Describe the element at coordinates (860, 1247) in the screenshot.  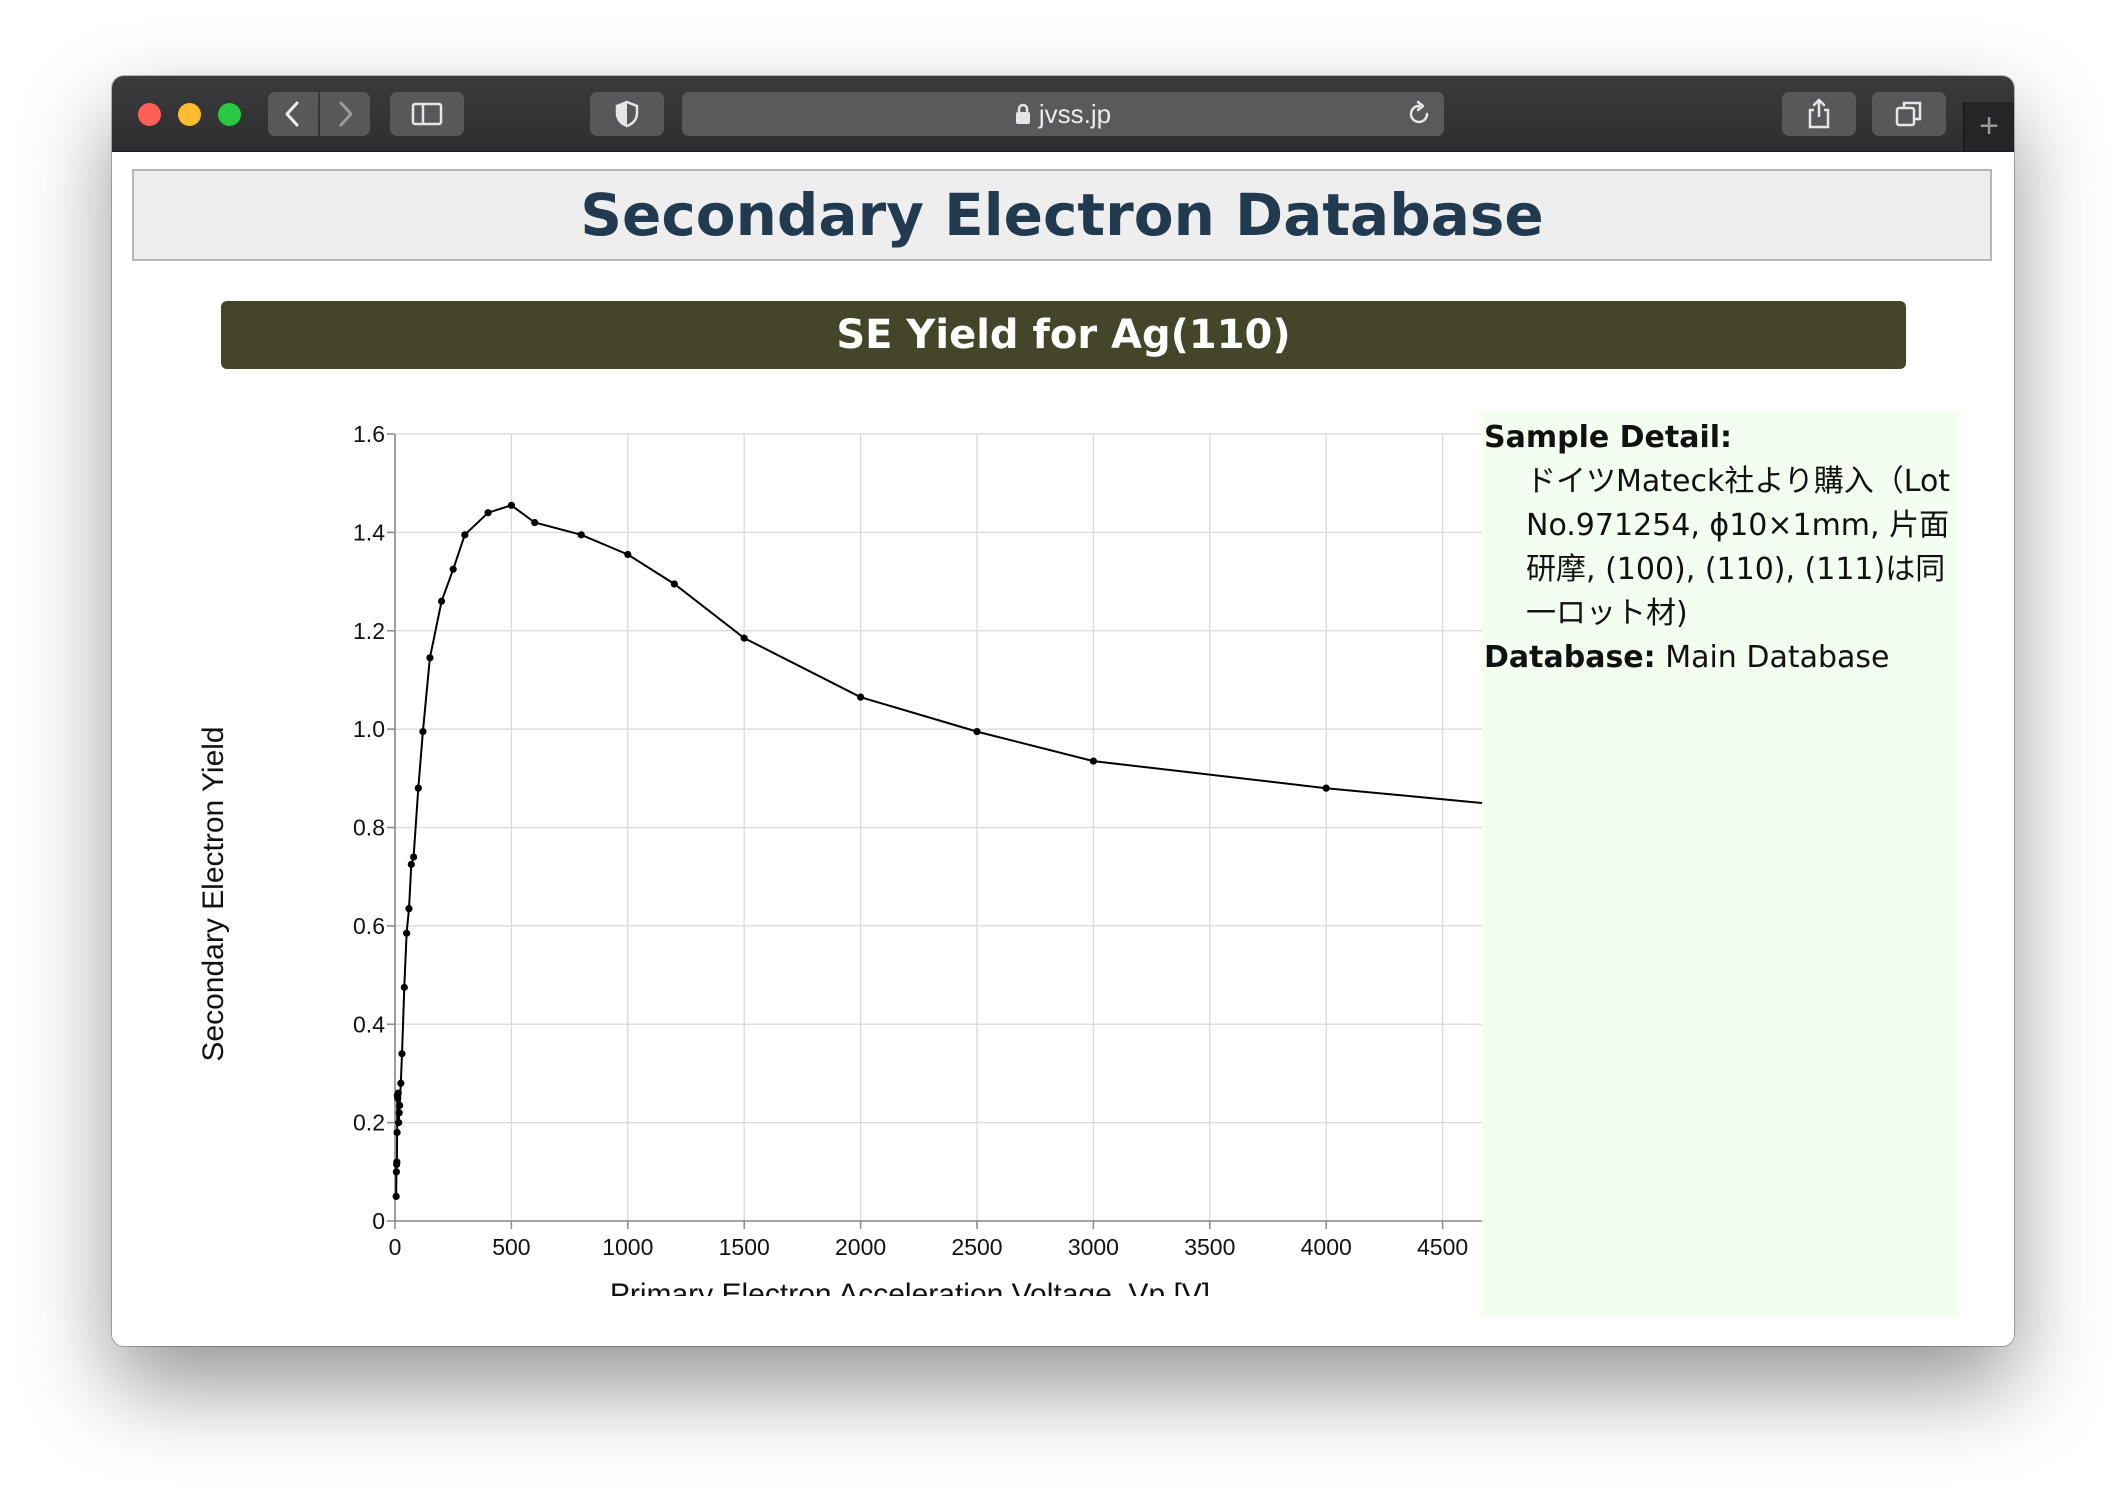
I see `x-tick-label: 2000` at that location.